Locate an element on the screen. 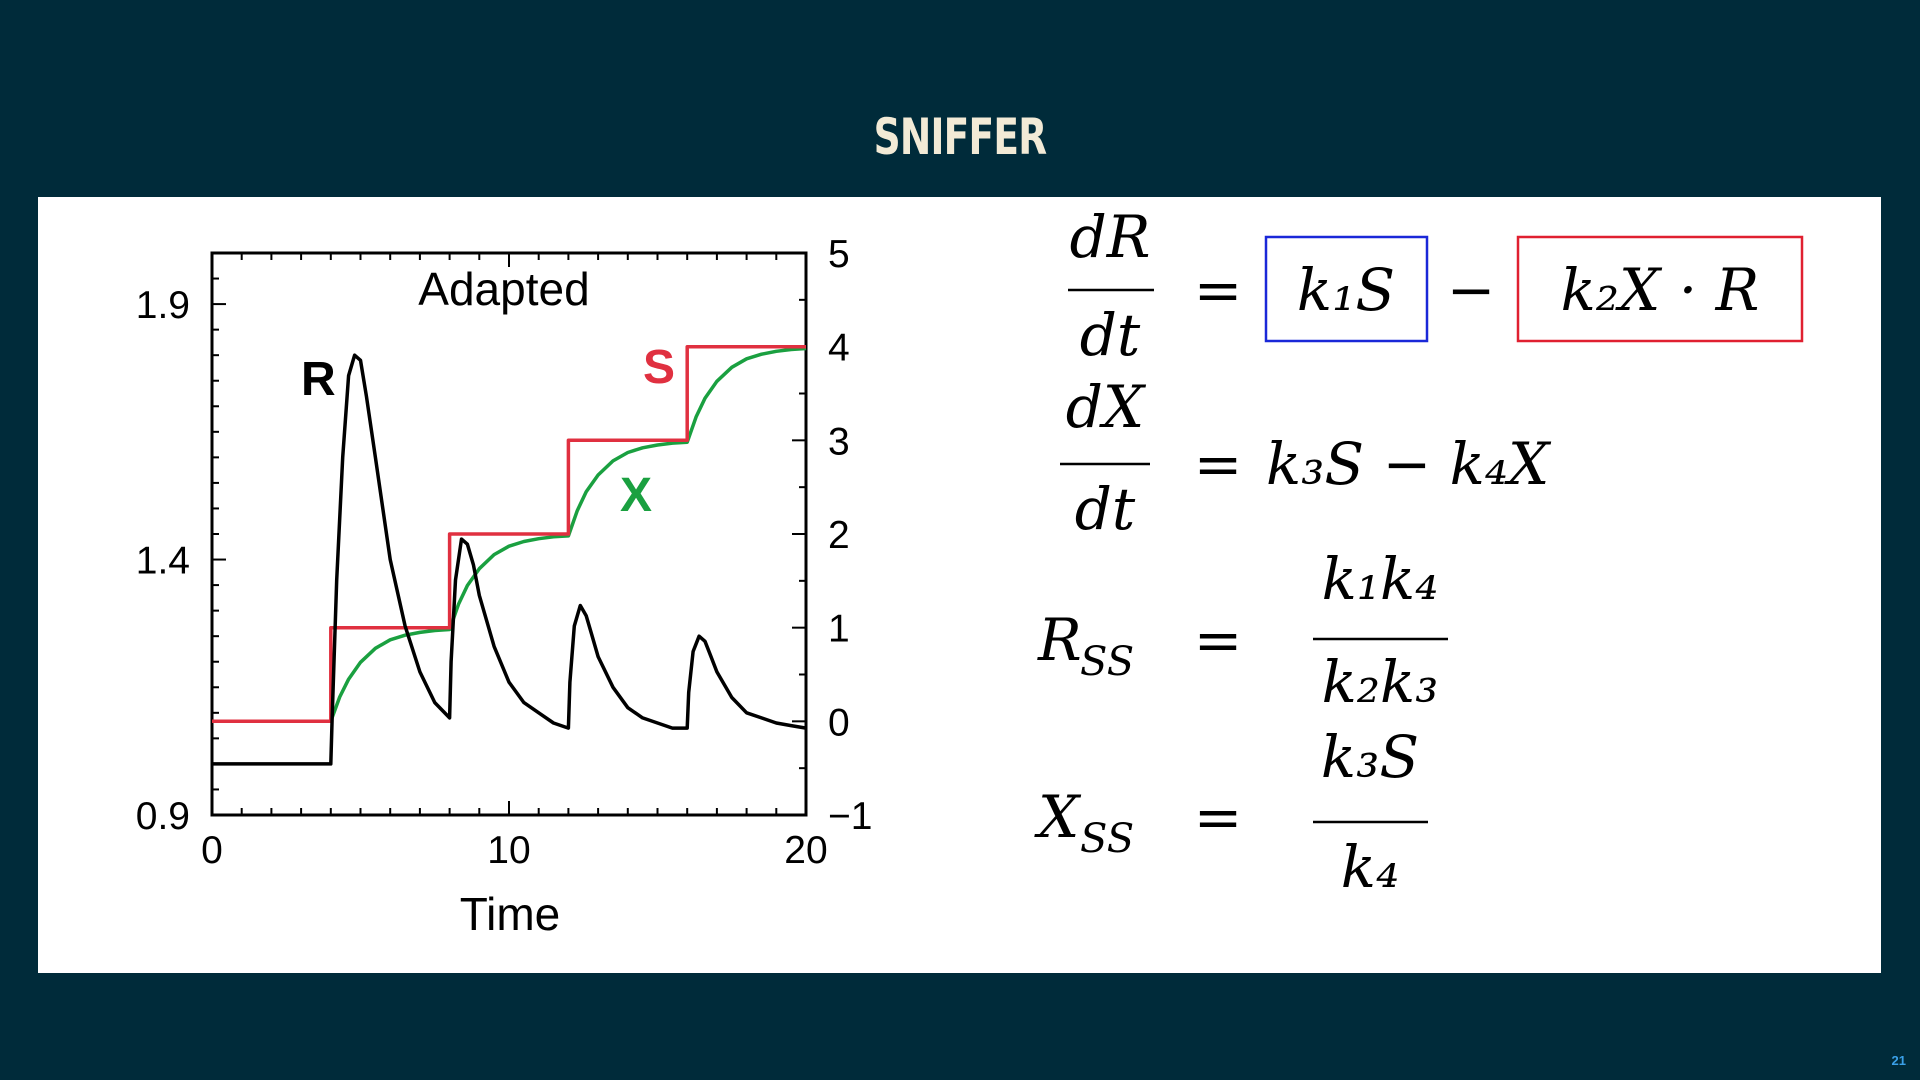 This screenshot has width=1920, height=1080. page-number: 21 is located at coordinates (1898, 1060).